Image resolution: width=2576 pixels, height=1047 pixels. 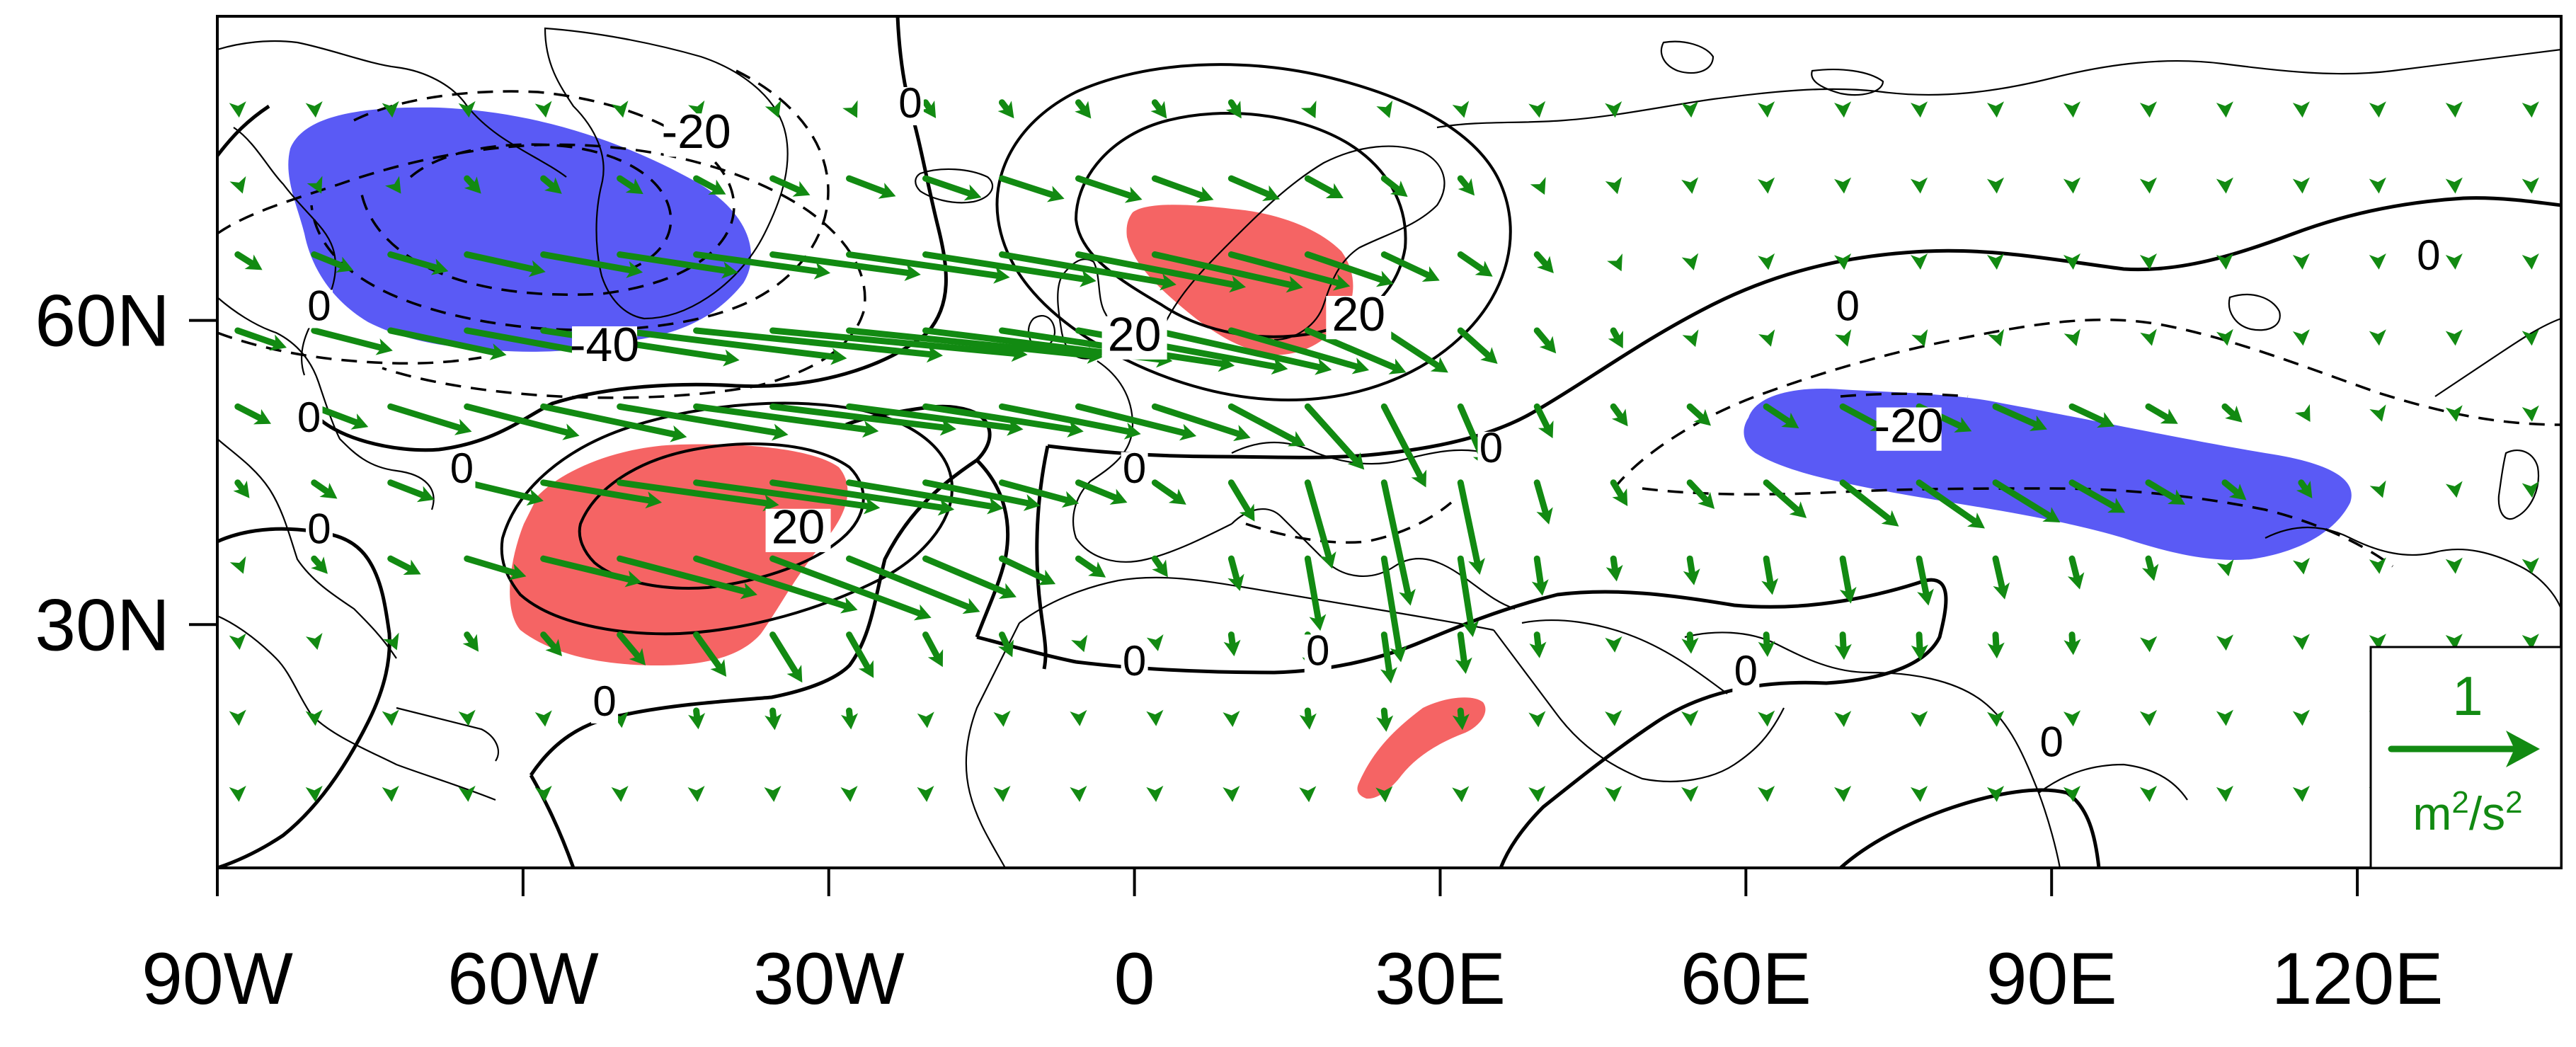 I want to click on x-tick-label: 60W, so click(x=523, y=979).